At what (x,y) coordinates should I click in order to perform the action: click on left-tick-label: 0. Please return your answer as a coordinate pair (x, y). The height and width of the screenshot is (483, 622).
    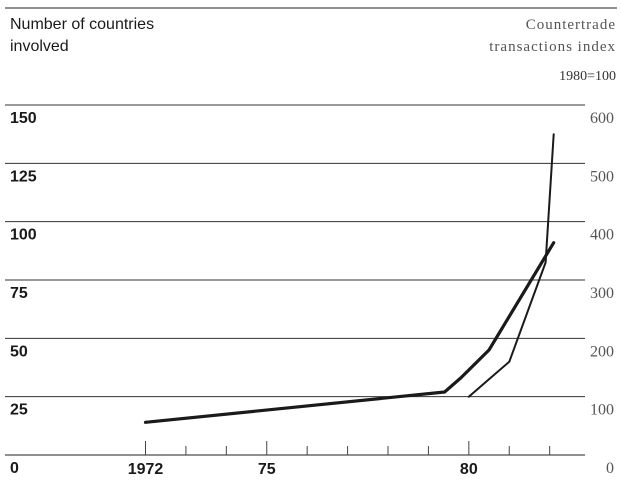
    Looking at the image, I should click on (14, 468).